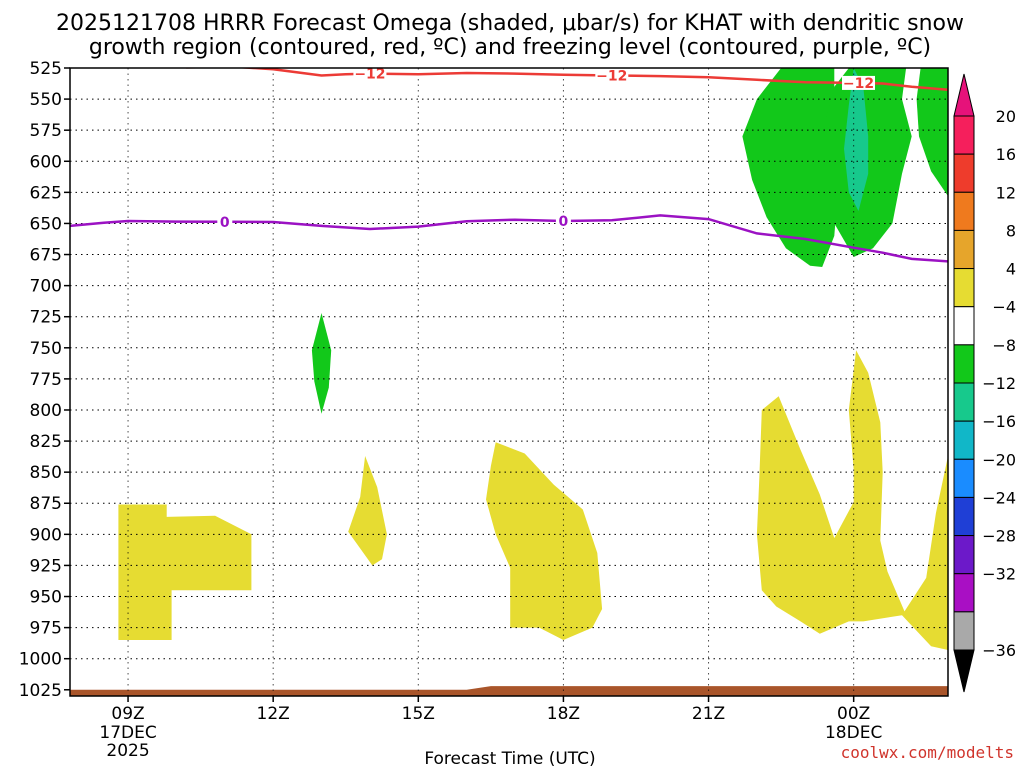 Image resolution: width=1024 pixels, height=768 pixels. What do you see at coordinates (853, 733) in the screenshot?
I see `x-tick-date: 18DEC` at bounding box center [853, 733].